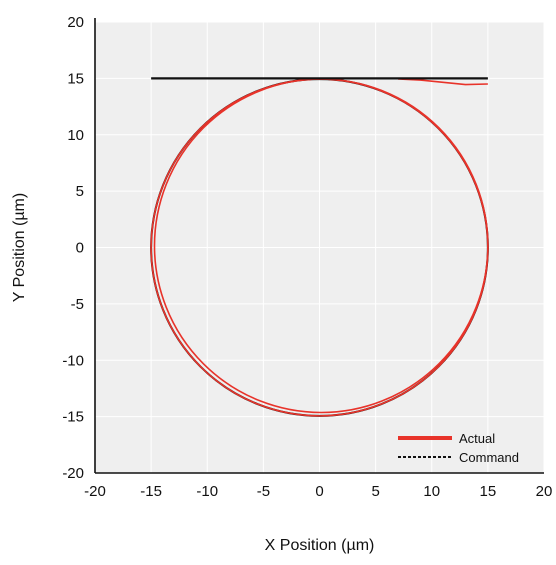 The width and height of the screenshot is (556, 565). What do you see at coordinates (73, 417) in the screenshot?
I see `y-tick-label: -15` at bounding box center [73, 417].